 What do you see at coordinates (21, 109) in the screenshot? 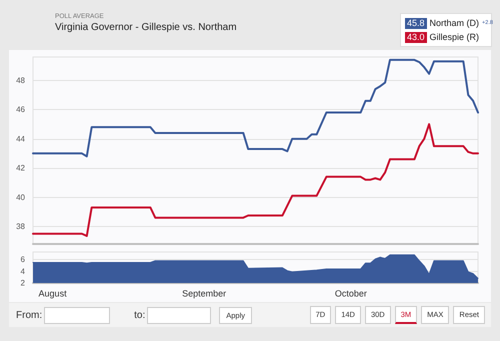
I see `y-tick-label: 46` at bounding box center [21, 109].